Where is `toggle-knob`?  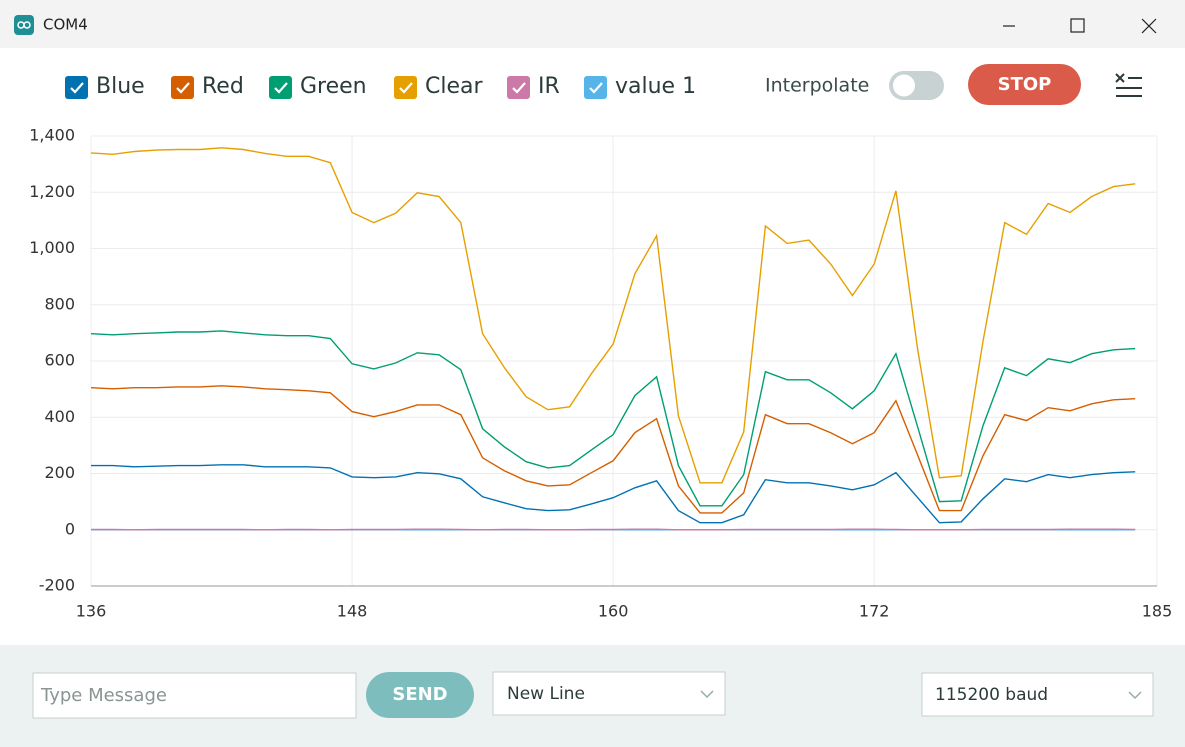
toggle-knob is located at coordinates (904, 85).